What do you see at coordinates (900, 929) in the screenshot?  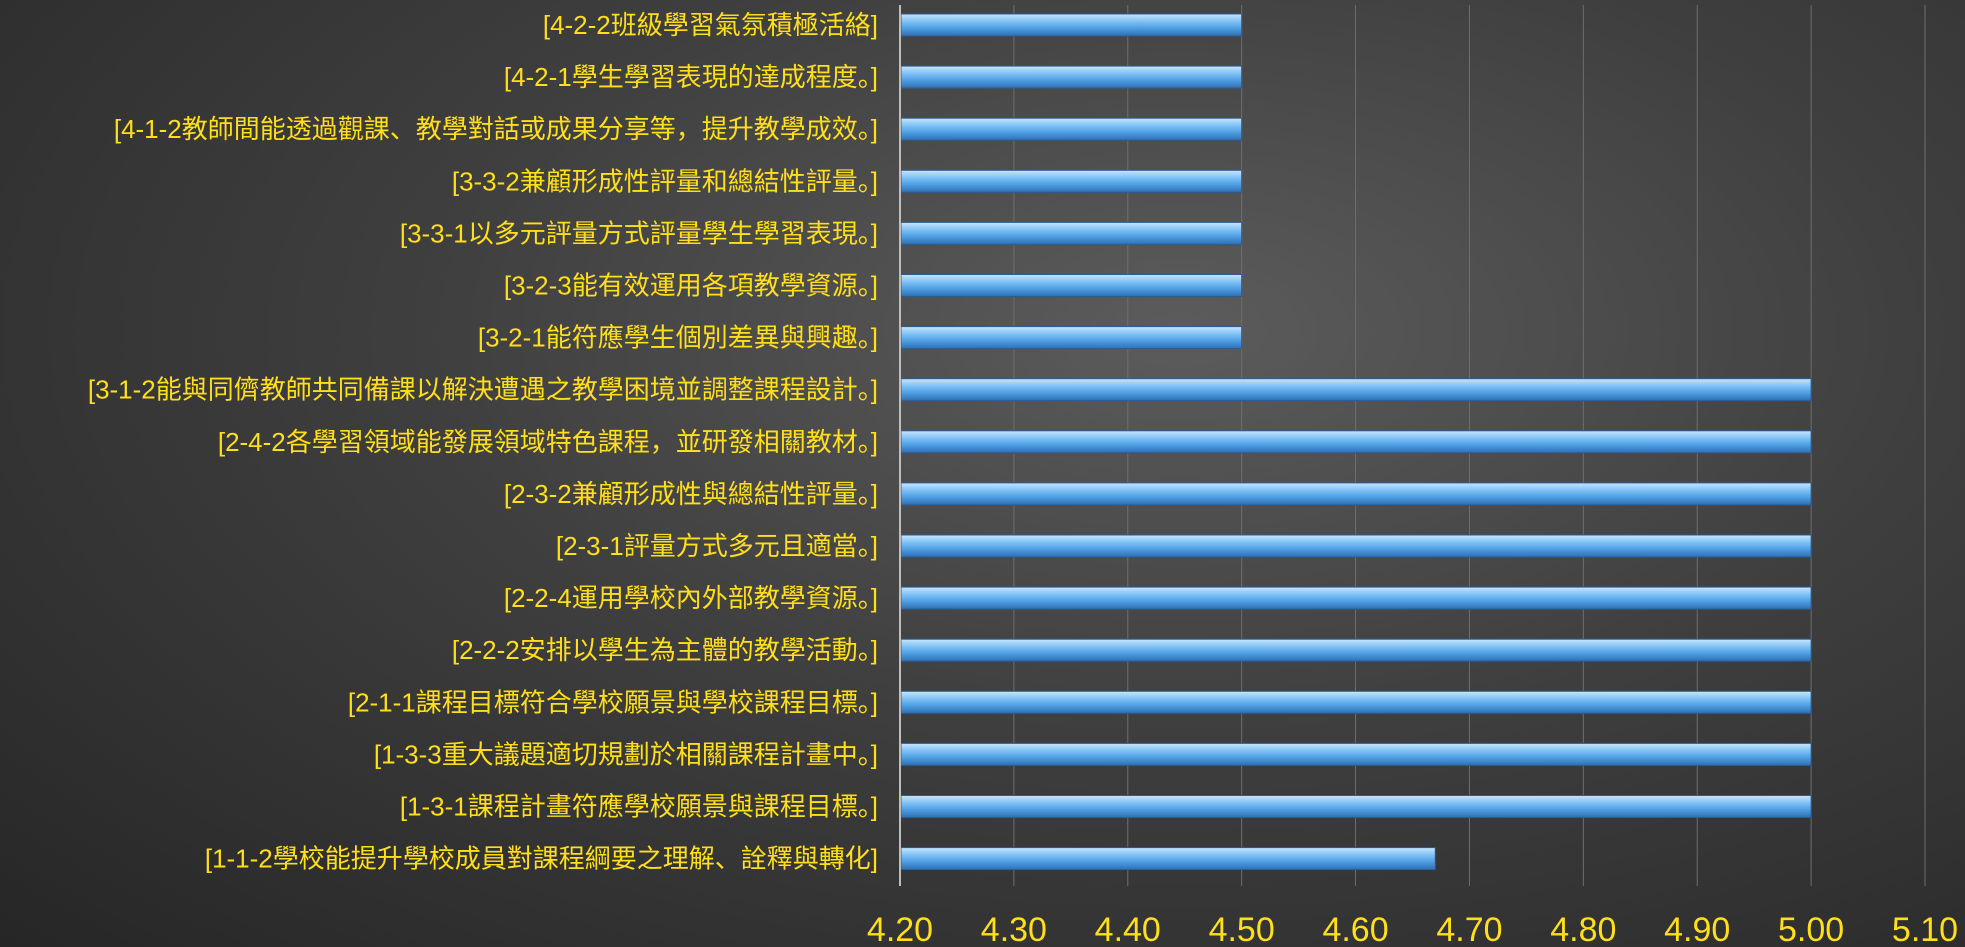 I see `x-tick-label: 4.20` at bounding box center [900, 929].